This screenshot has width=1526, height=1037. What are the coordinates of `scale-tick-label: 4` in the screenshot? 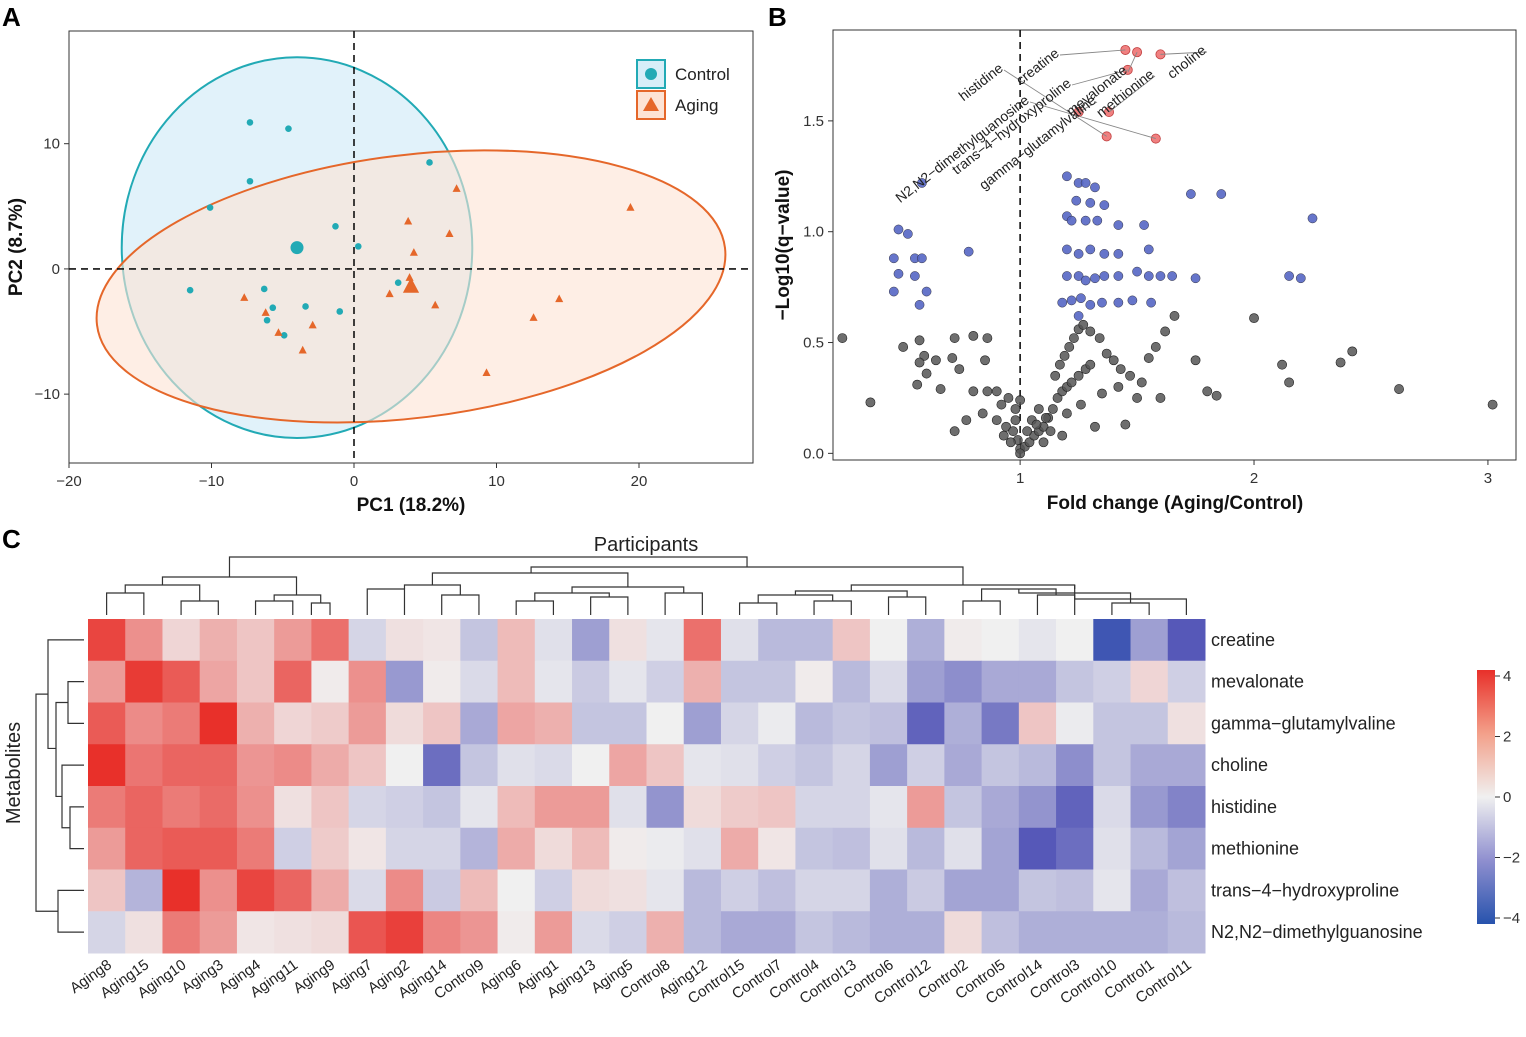 It's located at (1507, 676).